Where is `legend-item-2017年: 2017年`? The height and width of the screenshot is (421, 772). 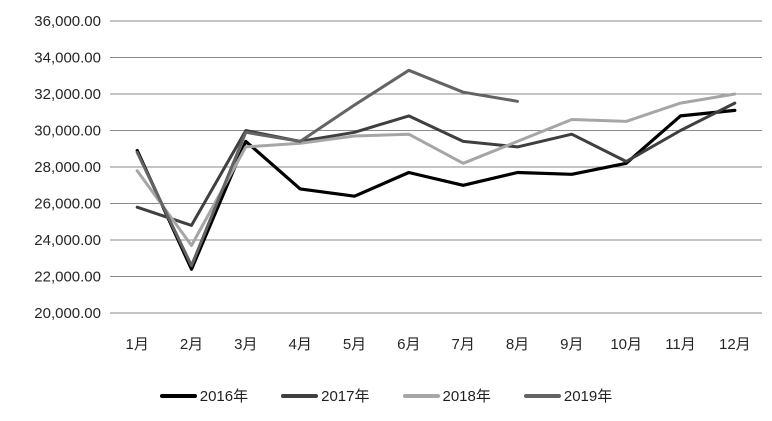 legend-item-2017年: 2017年 is located at coordinates (325, 395).